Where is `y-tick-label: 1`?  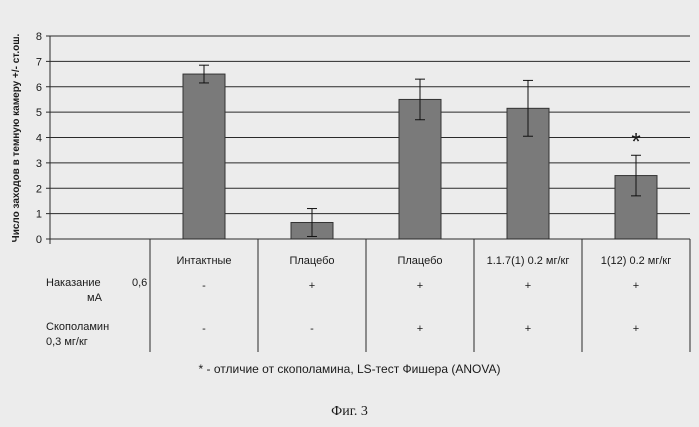
y-tick-label: 1 is located at coordinates (39, 215).